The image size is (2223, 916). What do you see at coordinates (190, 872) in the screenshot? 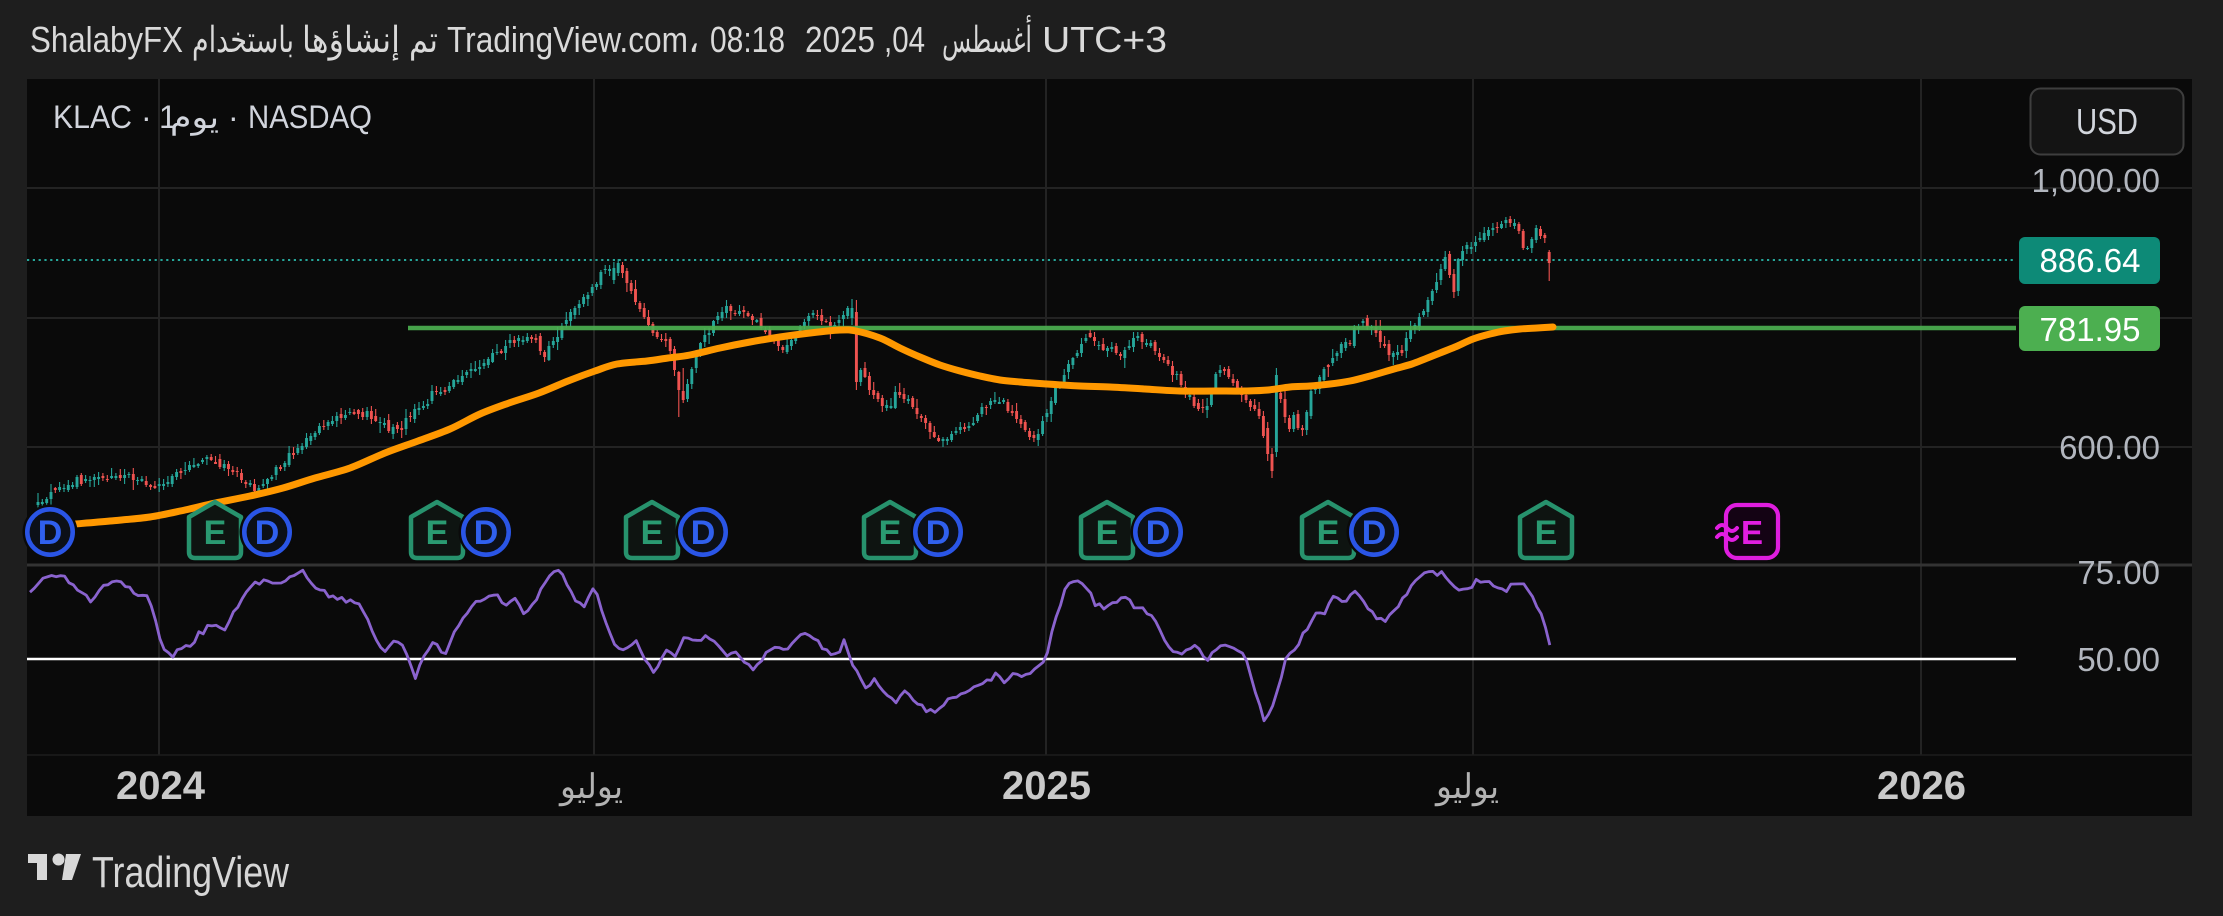
I see `svg-text: TradingView` at bounding box center [190, 872].